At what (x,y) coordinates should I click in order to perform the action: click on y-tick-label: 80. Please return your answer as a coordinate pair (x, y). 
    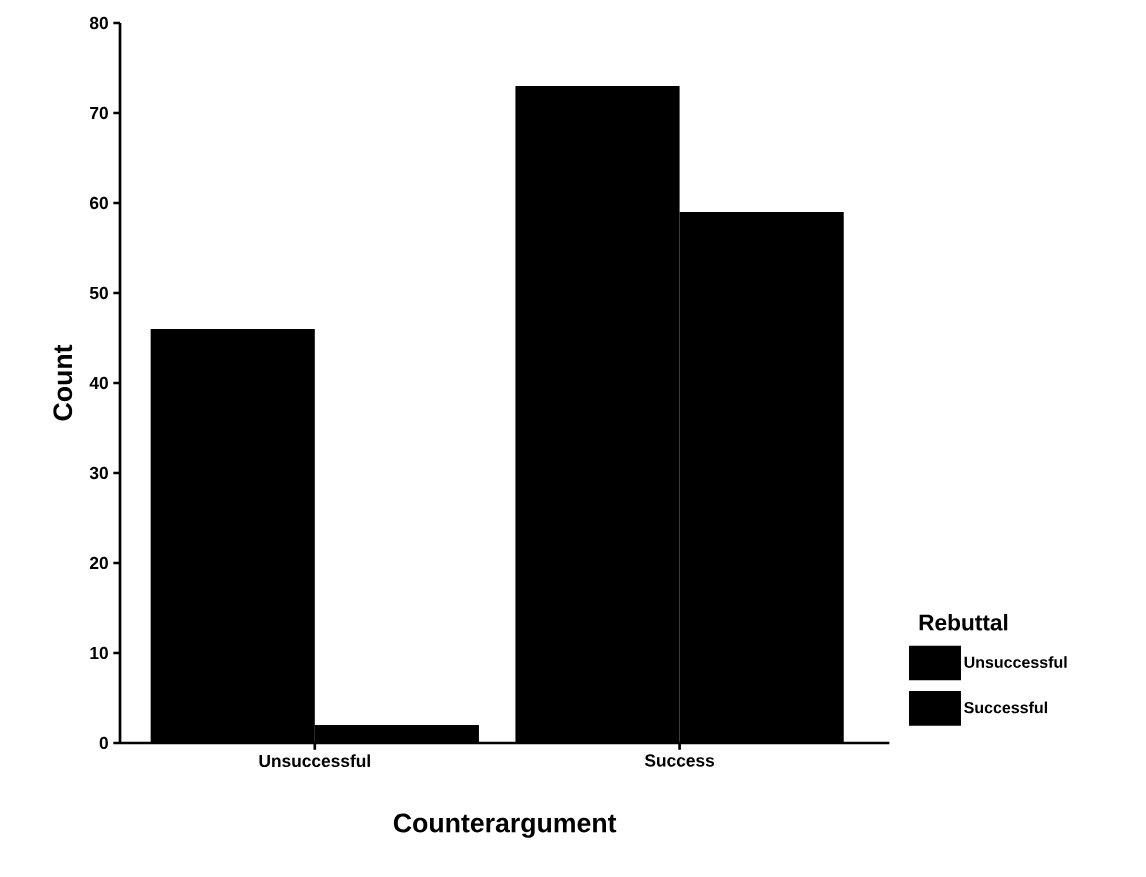
    Looking at the image, I should click on (98, 23).